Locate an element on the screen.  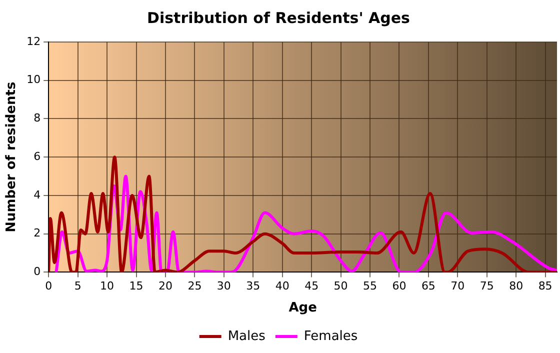
x-tick-label: 85 is located at coordinates (545, 286).